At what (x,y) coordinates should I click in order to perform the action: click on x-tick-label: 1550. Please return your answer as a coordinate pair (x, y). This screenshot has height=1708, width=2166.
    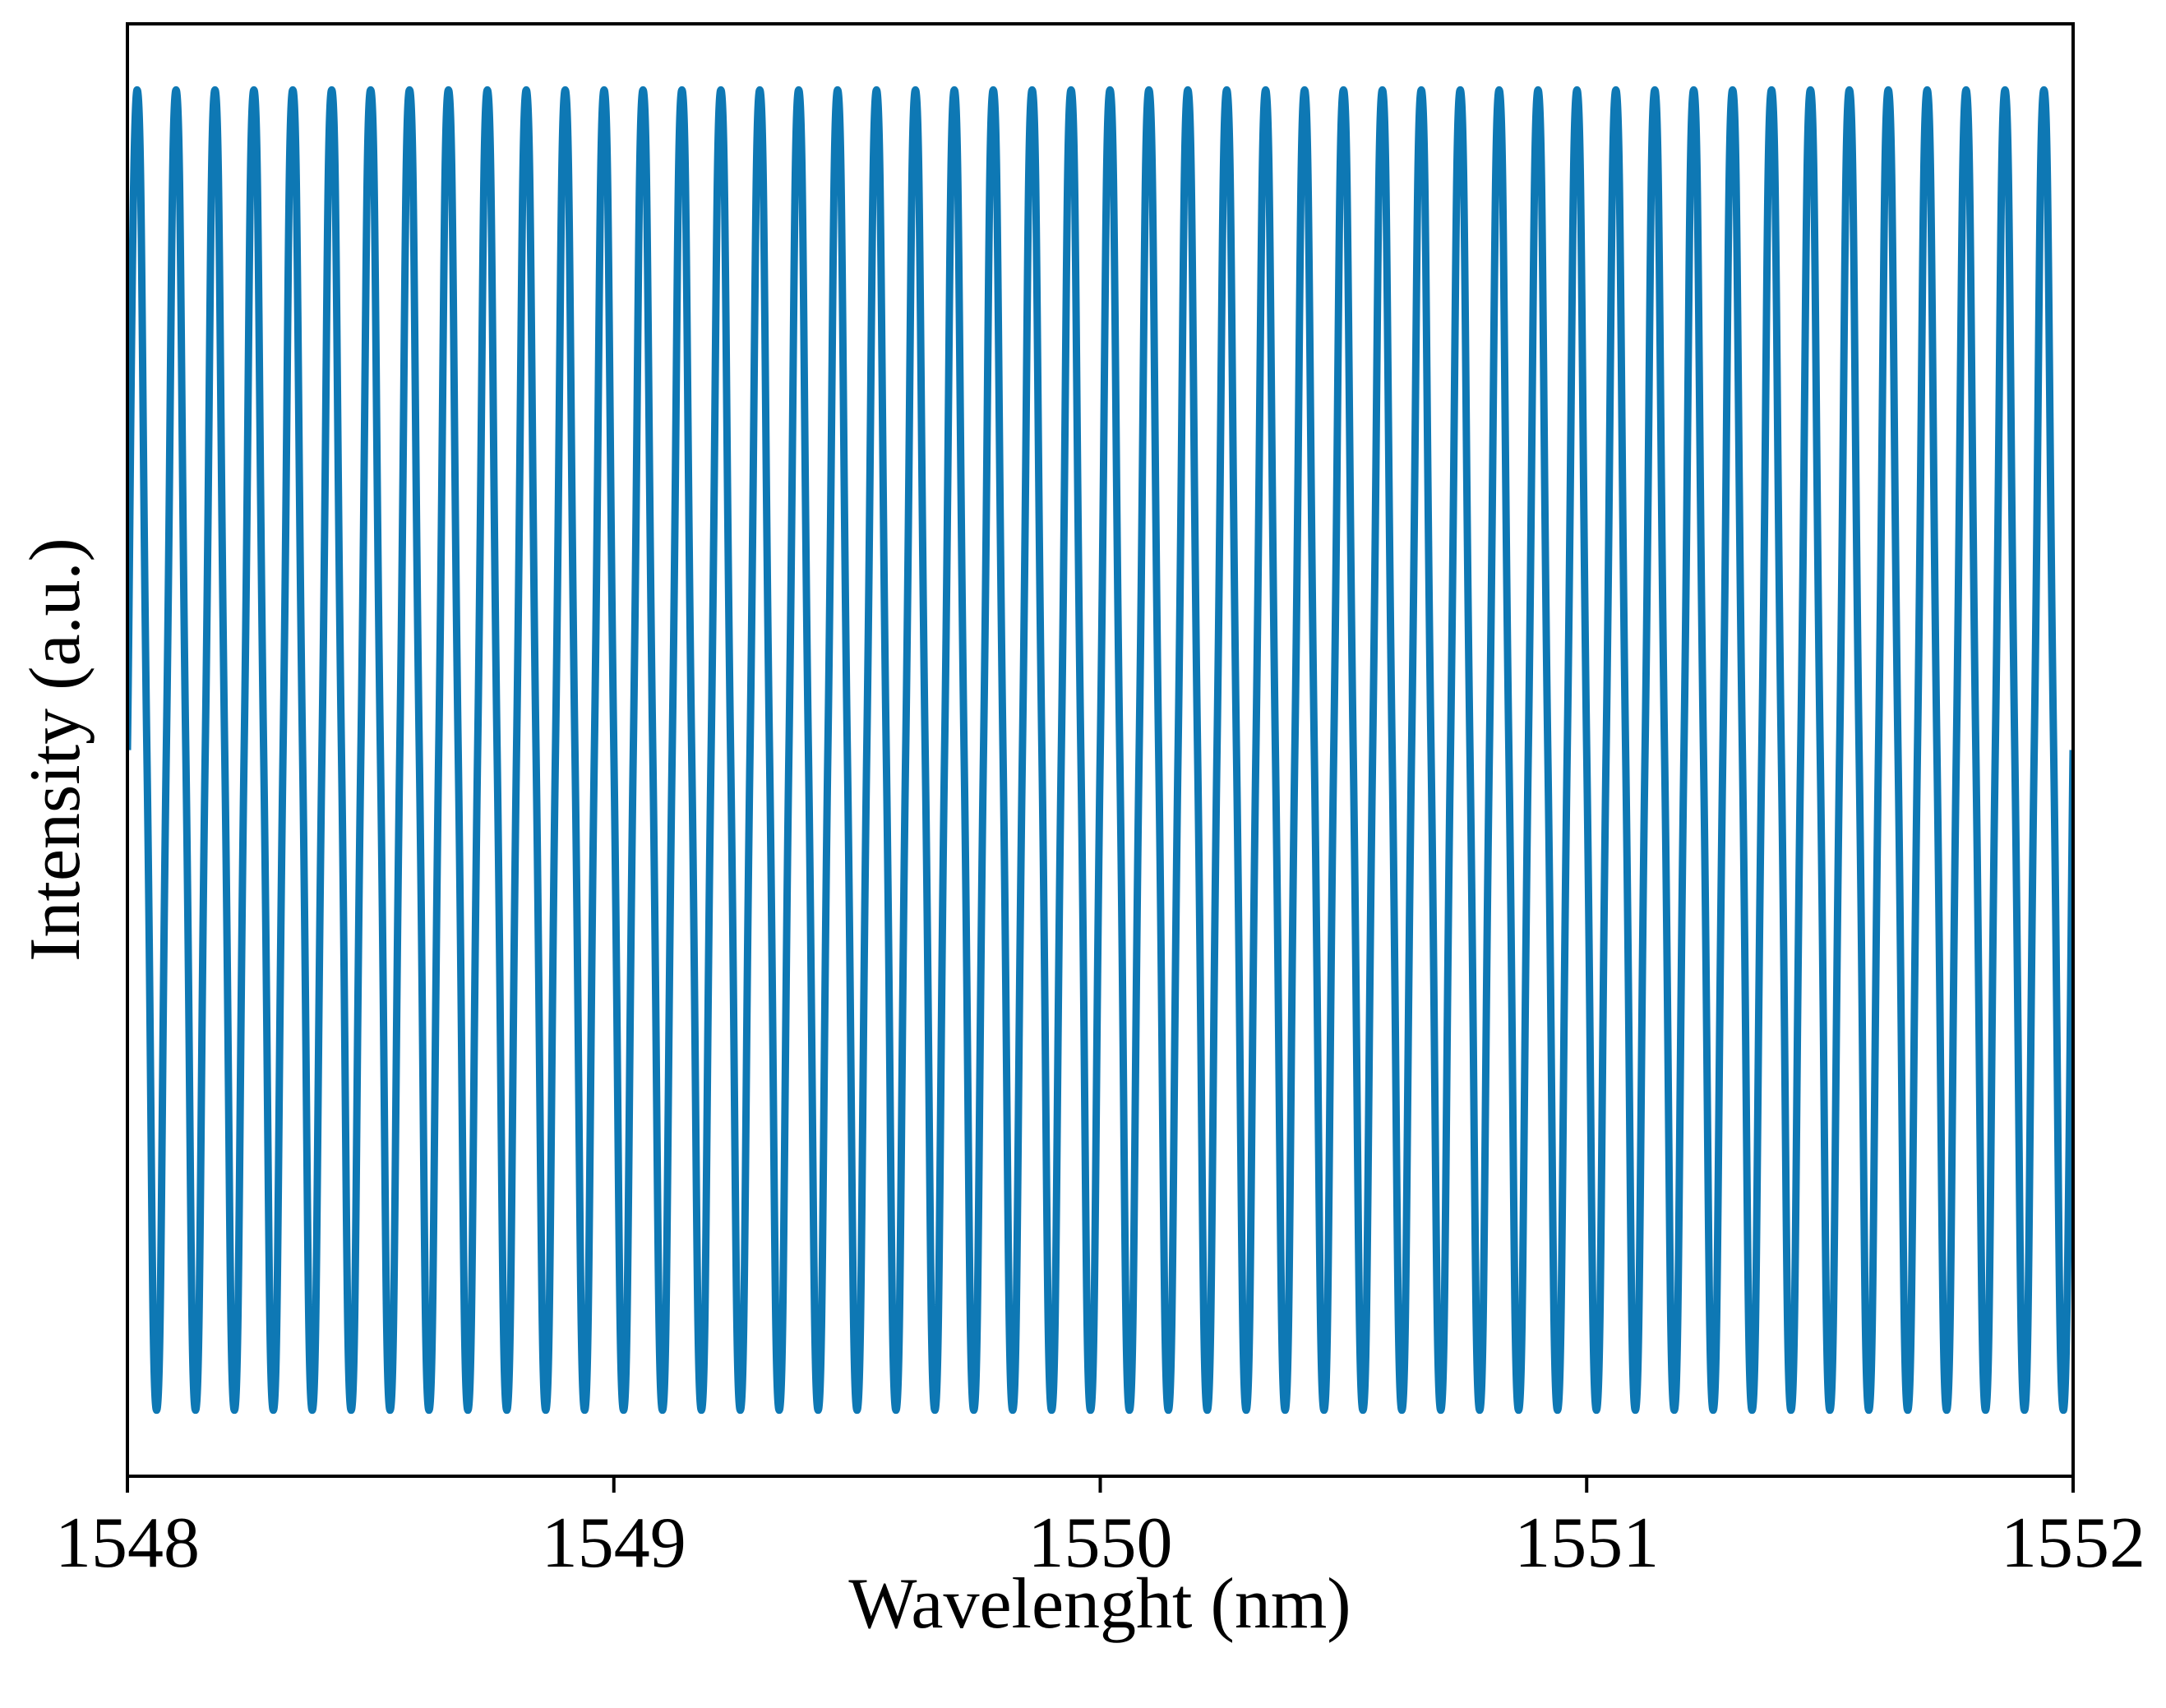
    Looking at the image, I should click on (1100, 1543).